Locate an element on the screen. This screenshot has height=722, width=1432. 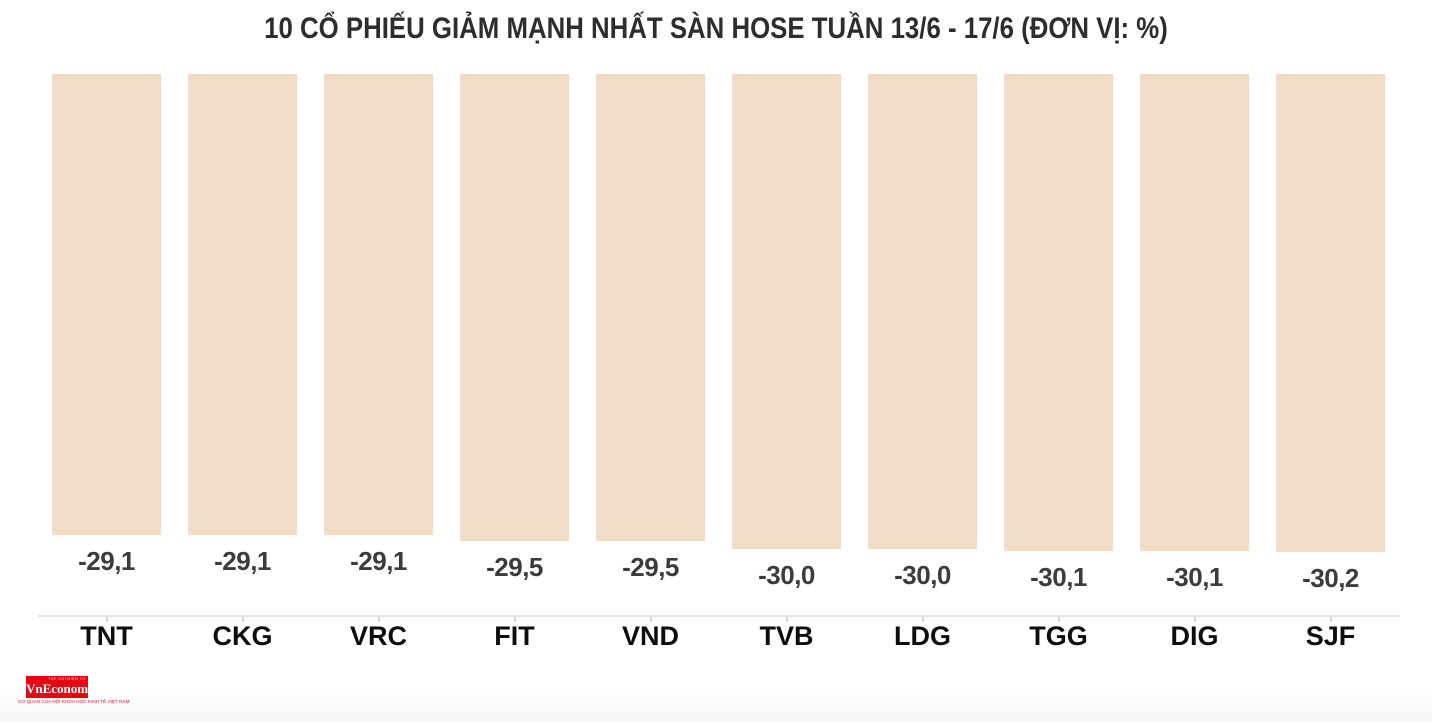
category-label-sjf: SJF is located at coordinates (1330, 636).